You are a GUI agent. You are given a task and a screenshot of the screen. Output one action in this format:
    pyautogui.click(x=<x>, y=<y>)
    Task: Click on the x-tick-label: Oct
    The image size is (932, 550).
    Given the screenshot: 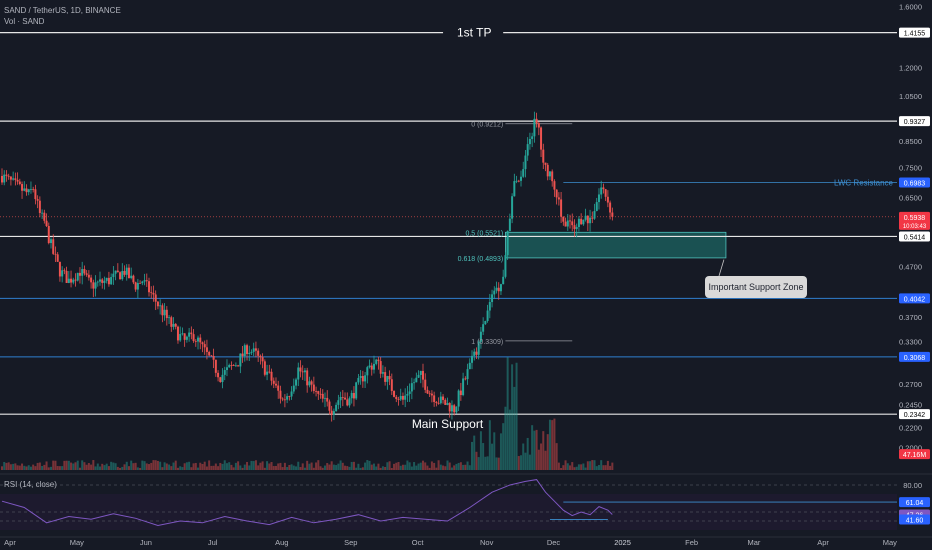 What is the action you would take?
    pyautogui.click(x=418, y=542)
    